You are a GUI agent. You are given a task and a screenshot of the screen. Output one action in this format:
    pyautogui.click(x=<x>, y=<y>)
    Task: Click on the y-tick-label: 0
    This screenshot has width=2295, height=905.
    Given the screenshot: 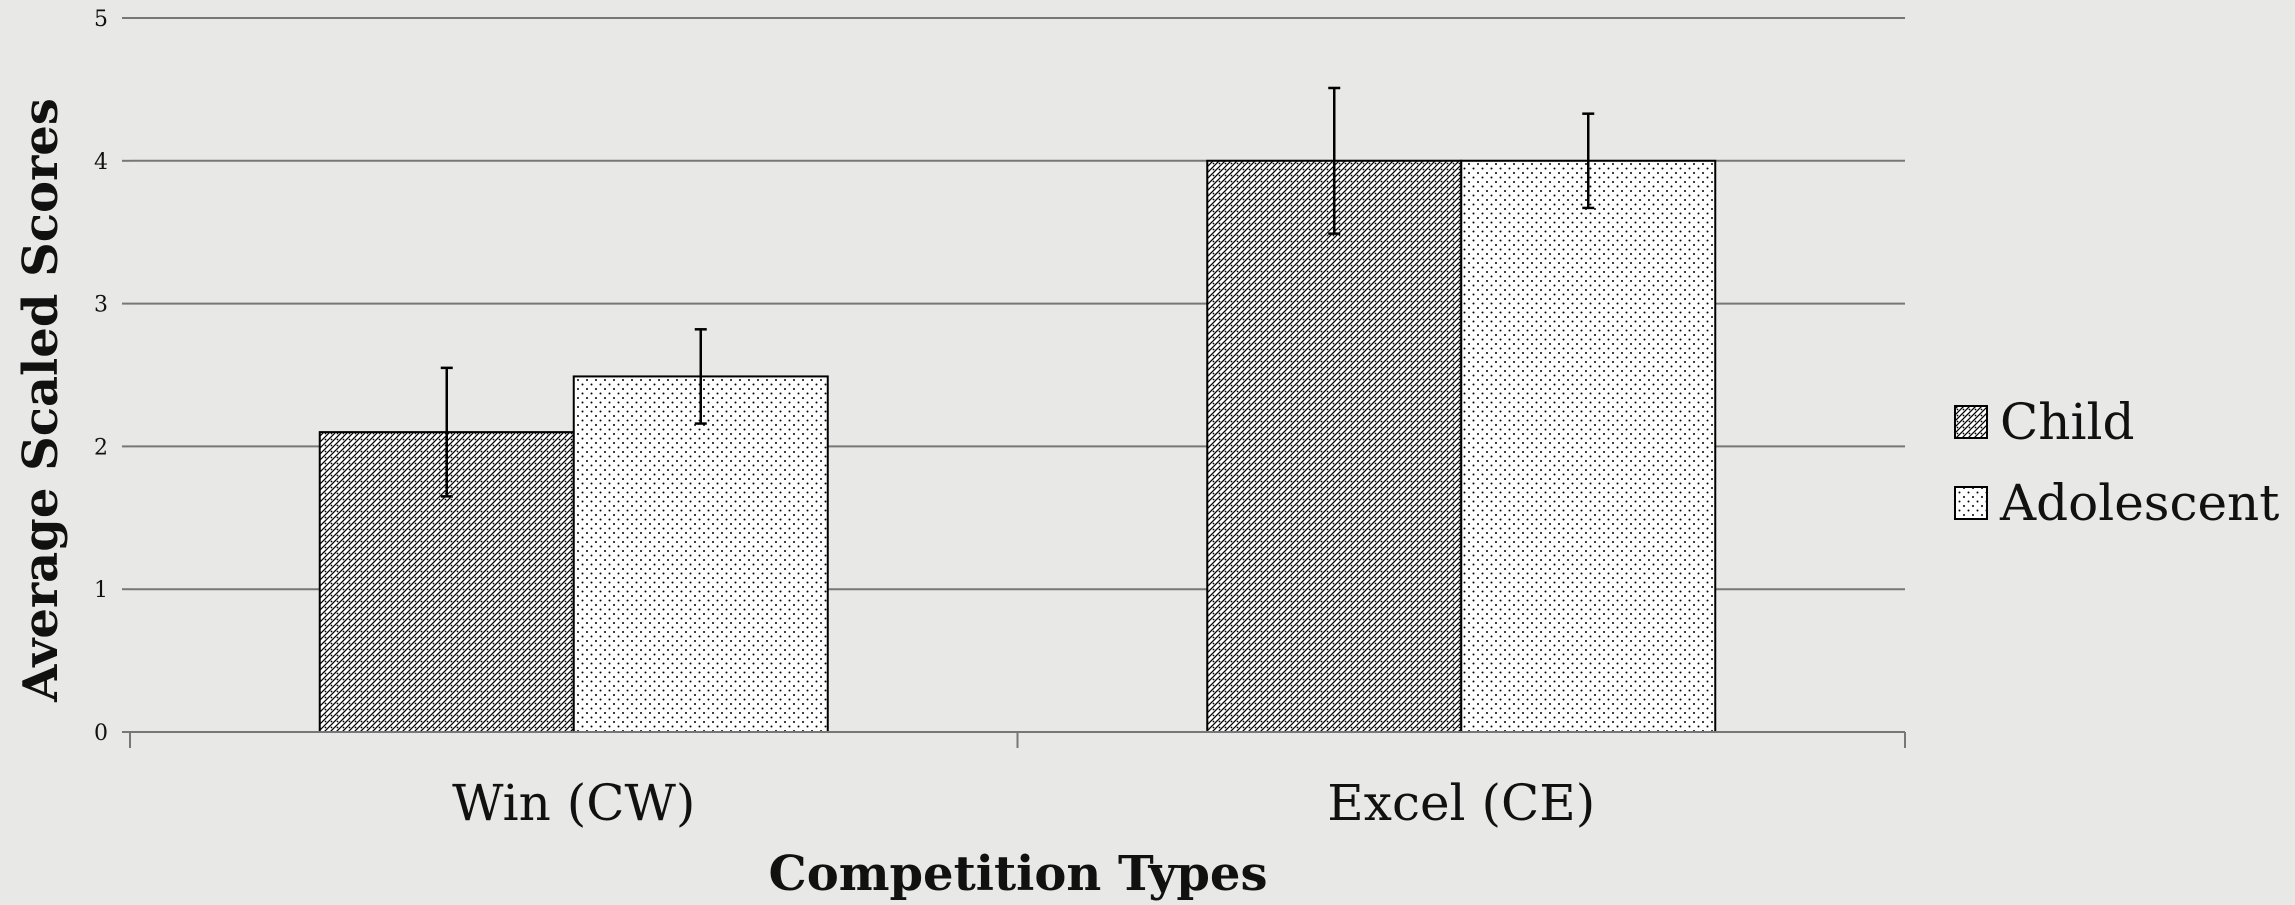 What is the action you would take?
    pyautogui.click(x=101, y=733)
    